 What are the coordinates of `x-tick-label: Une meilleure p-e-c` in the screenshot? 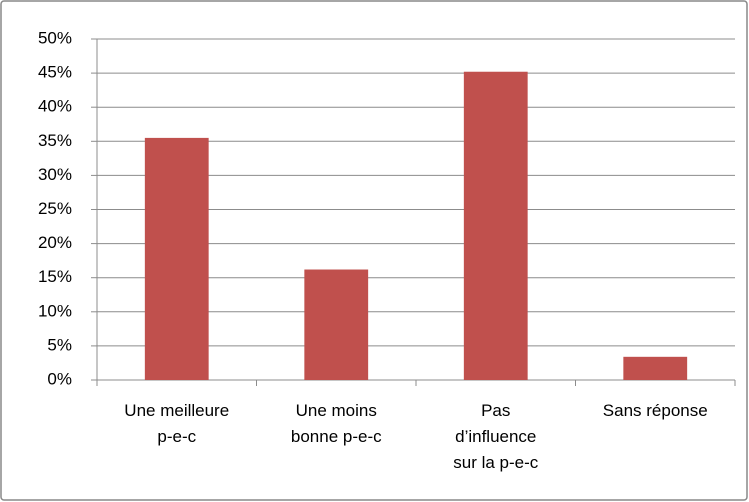 It's located at (177, 423).